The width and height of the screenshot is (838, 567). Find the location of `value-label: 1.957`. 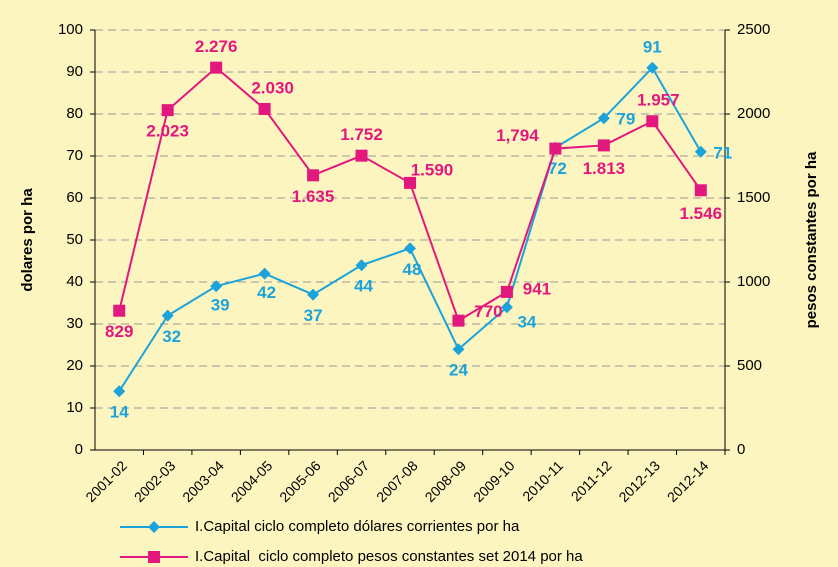

value-label: 1.957 is located at coordinates (658, 100).